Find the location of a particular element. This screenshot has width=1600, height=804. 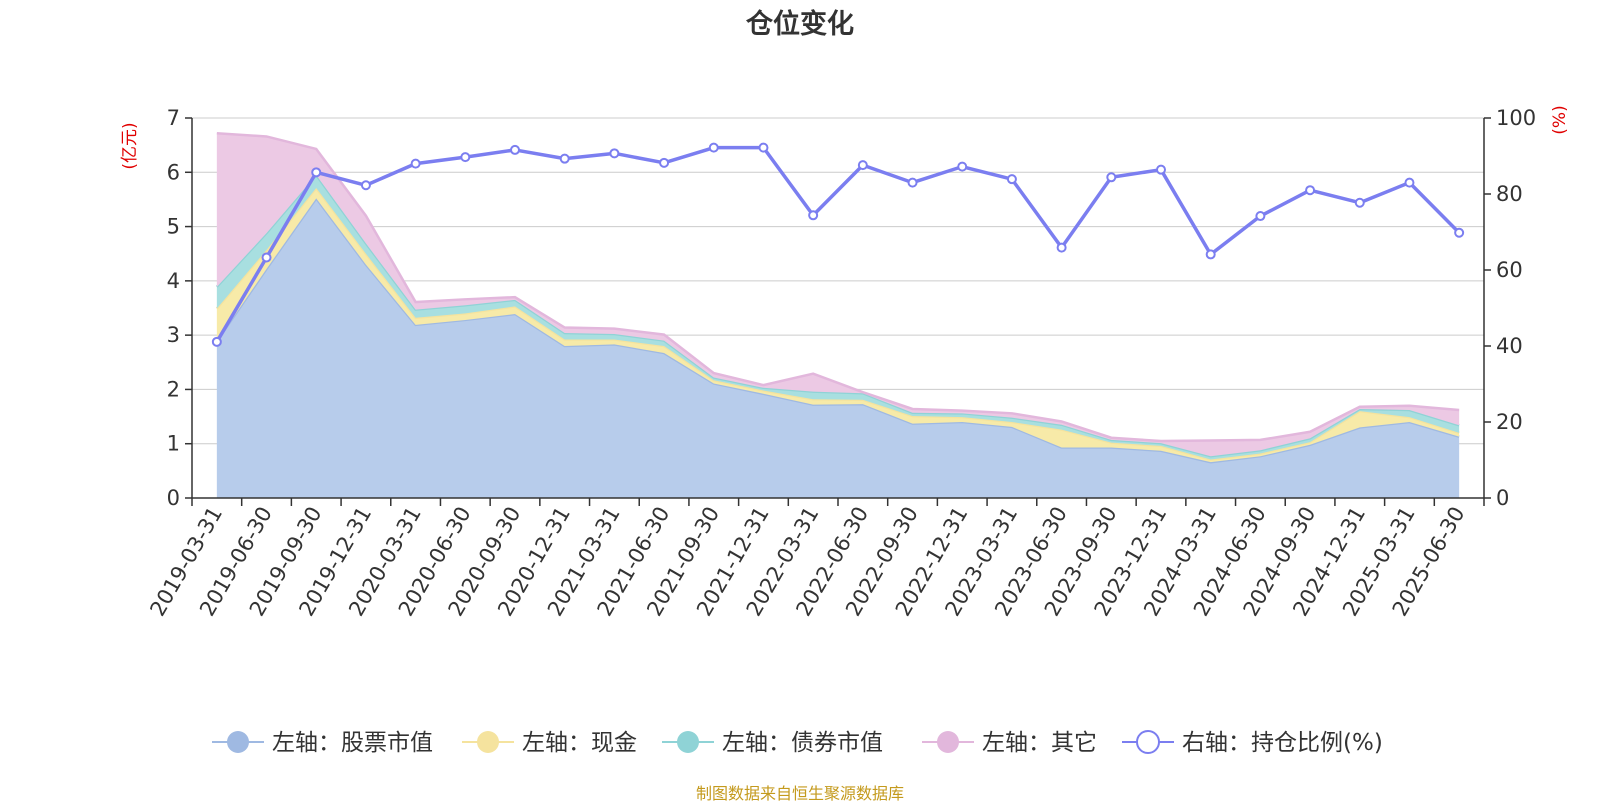

left-tick-label: 4 is located at coordinates (173, 281).